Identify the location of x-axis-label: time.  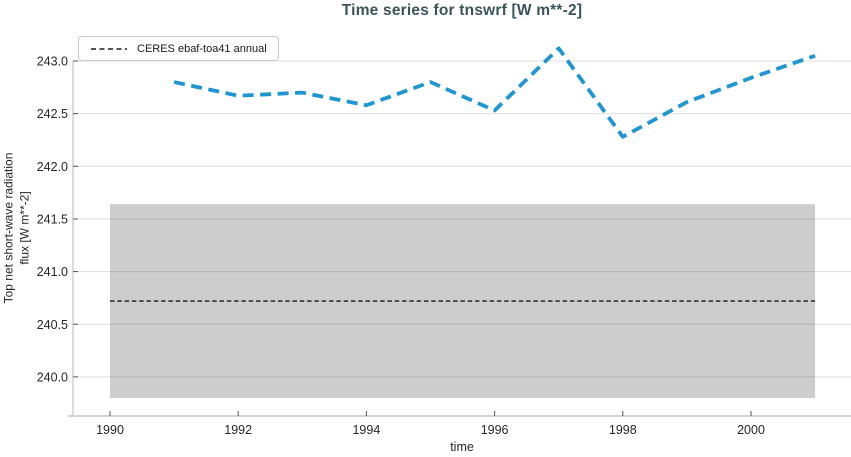
(462, 447).